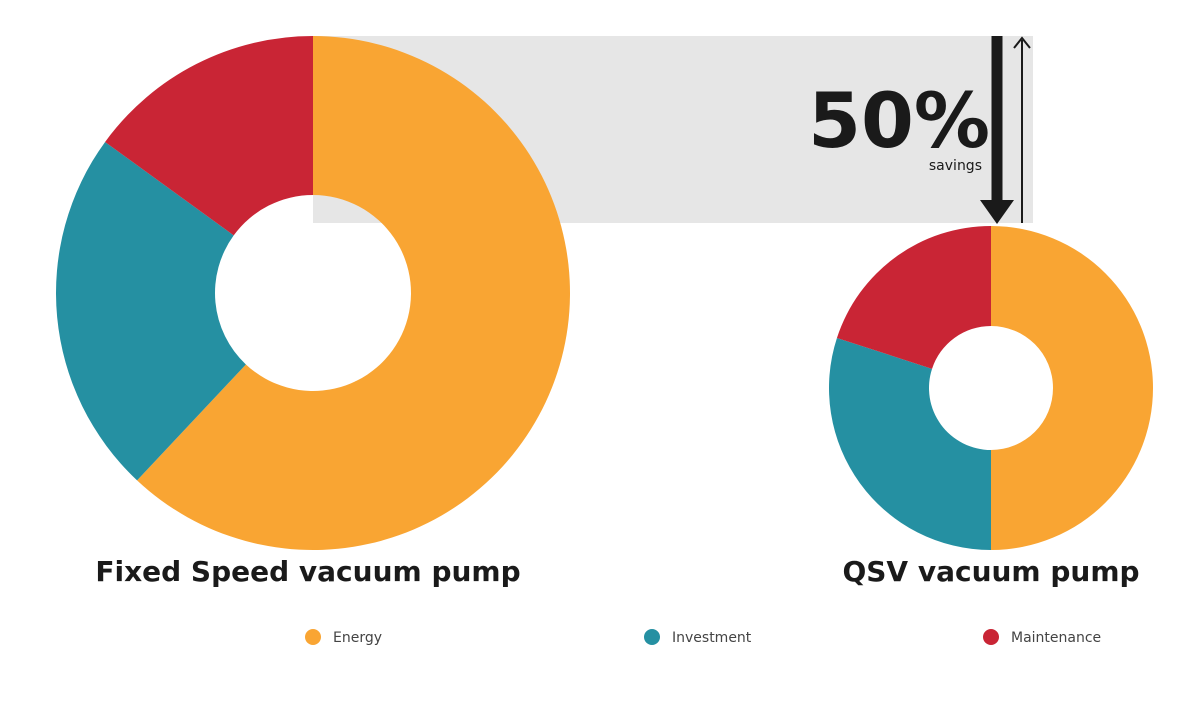  What do you see at coordinates (997, 212) in the screenshot?
I see `savings-arrow-head` at bounding box center [997, 212].